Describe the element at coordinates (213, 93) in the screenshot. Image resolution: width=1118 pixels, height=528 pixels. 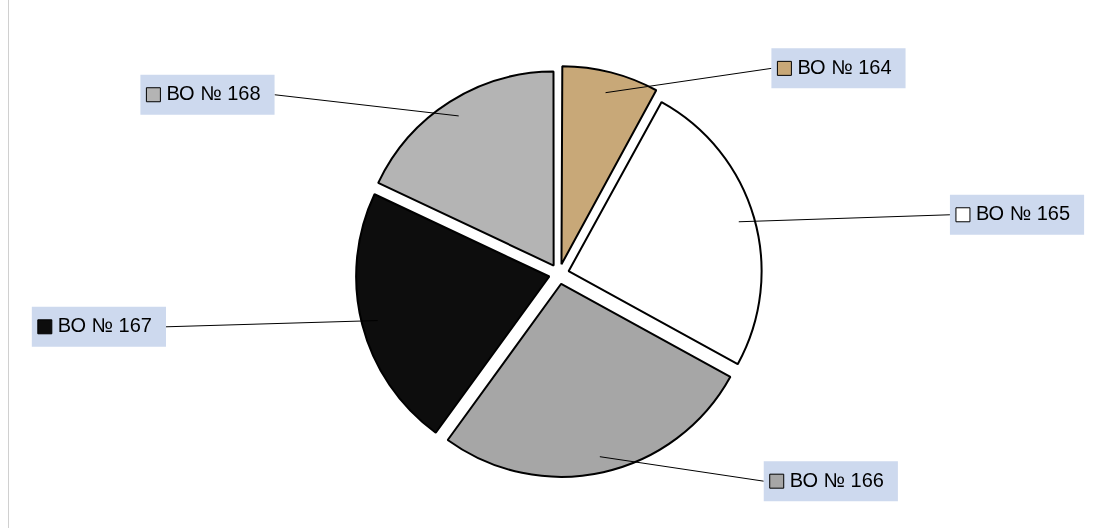
I see `legend-label: ВО № 168` at that location.